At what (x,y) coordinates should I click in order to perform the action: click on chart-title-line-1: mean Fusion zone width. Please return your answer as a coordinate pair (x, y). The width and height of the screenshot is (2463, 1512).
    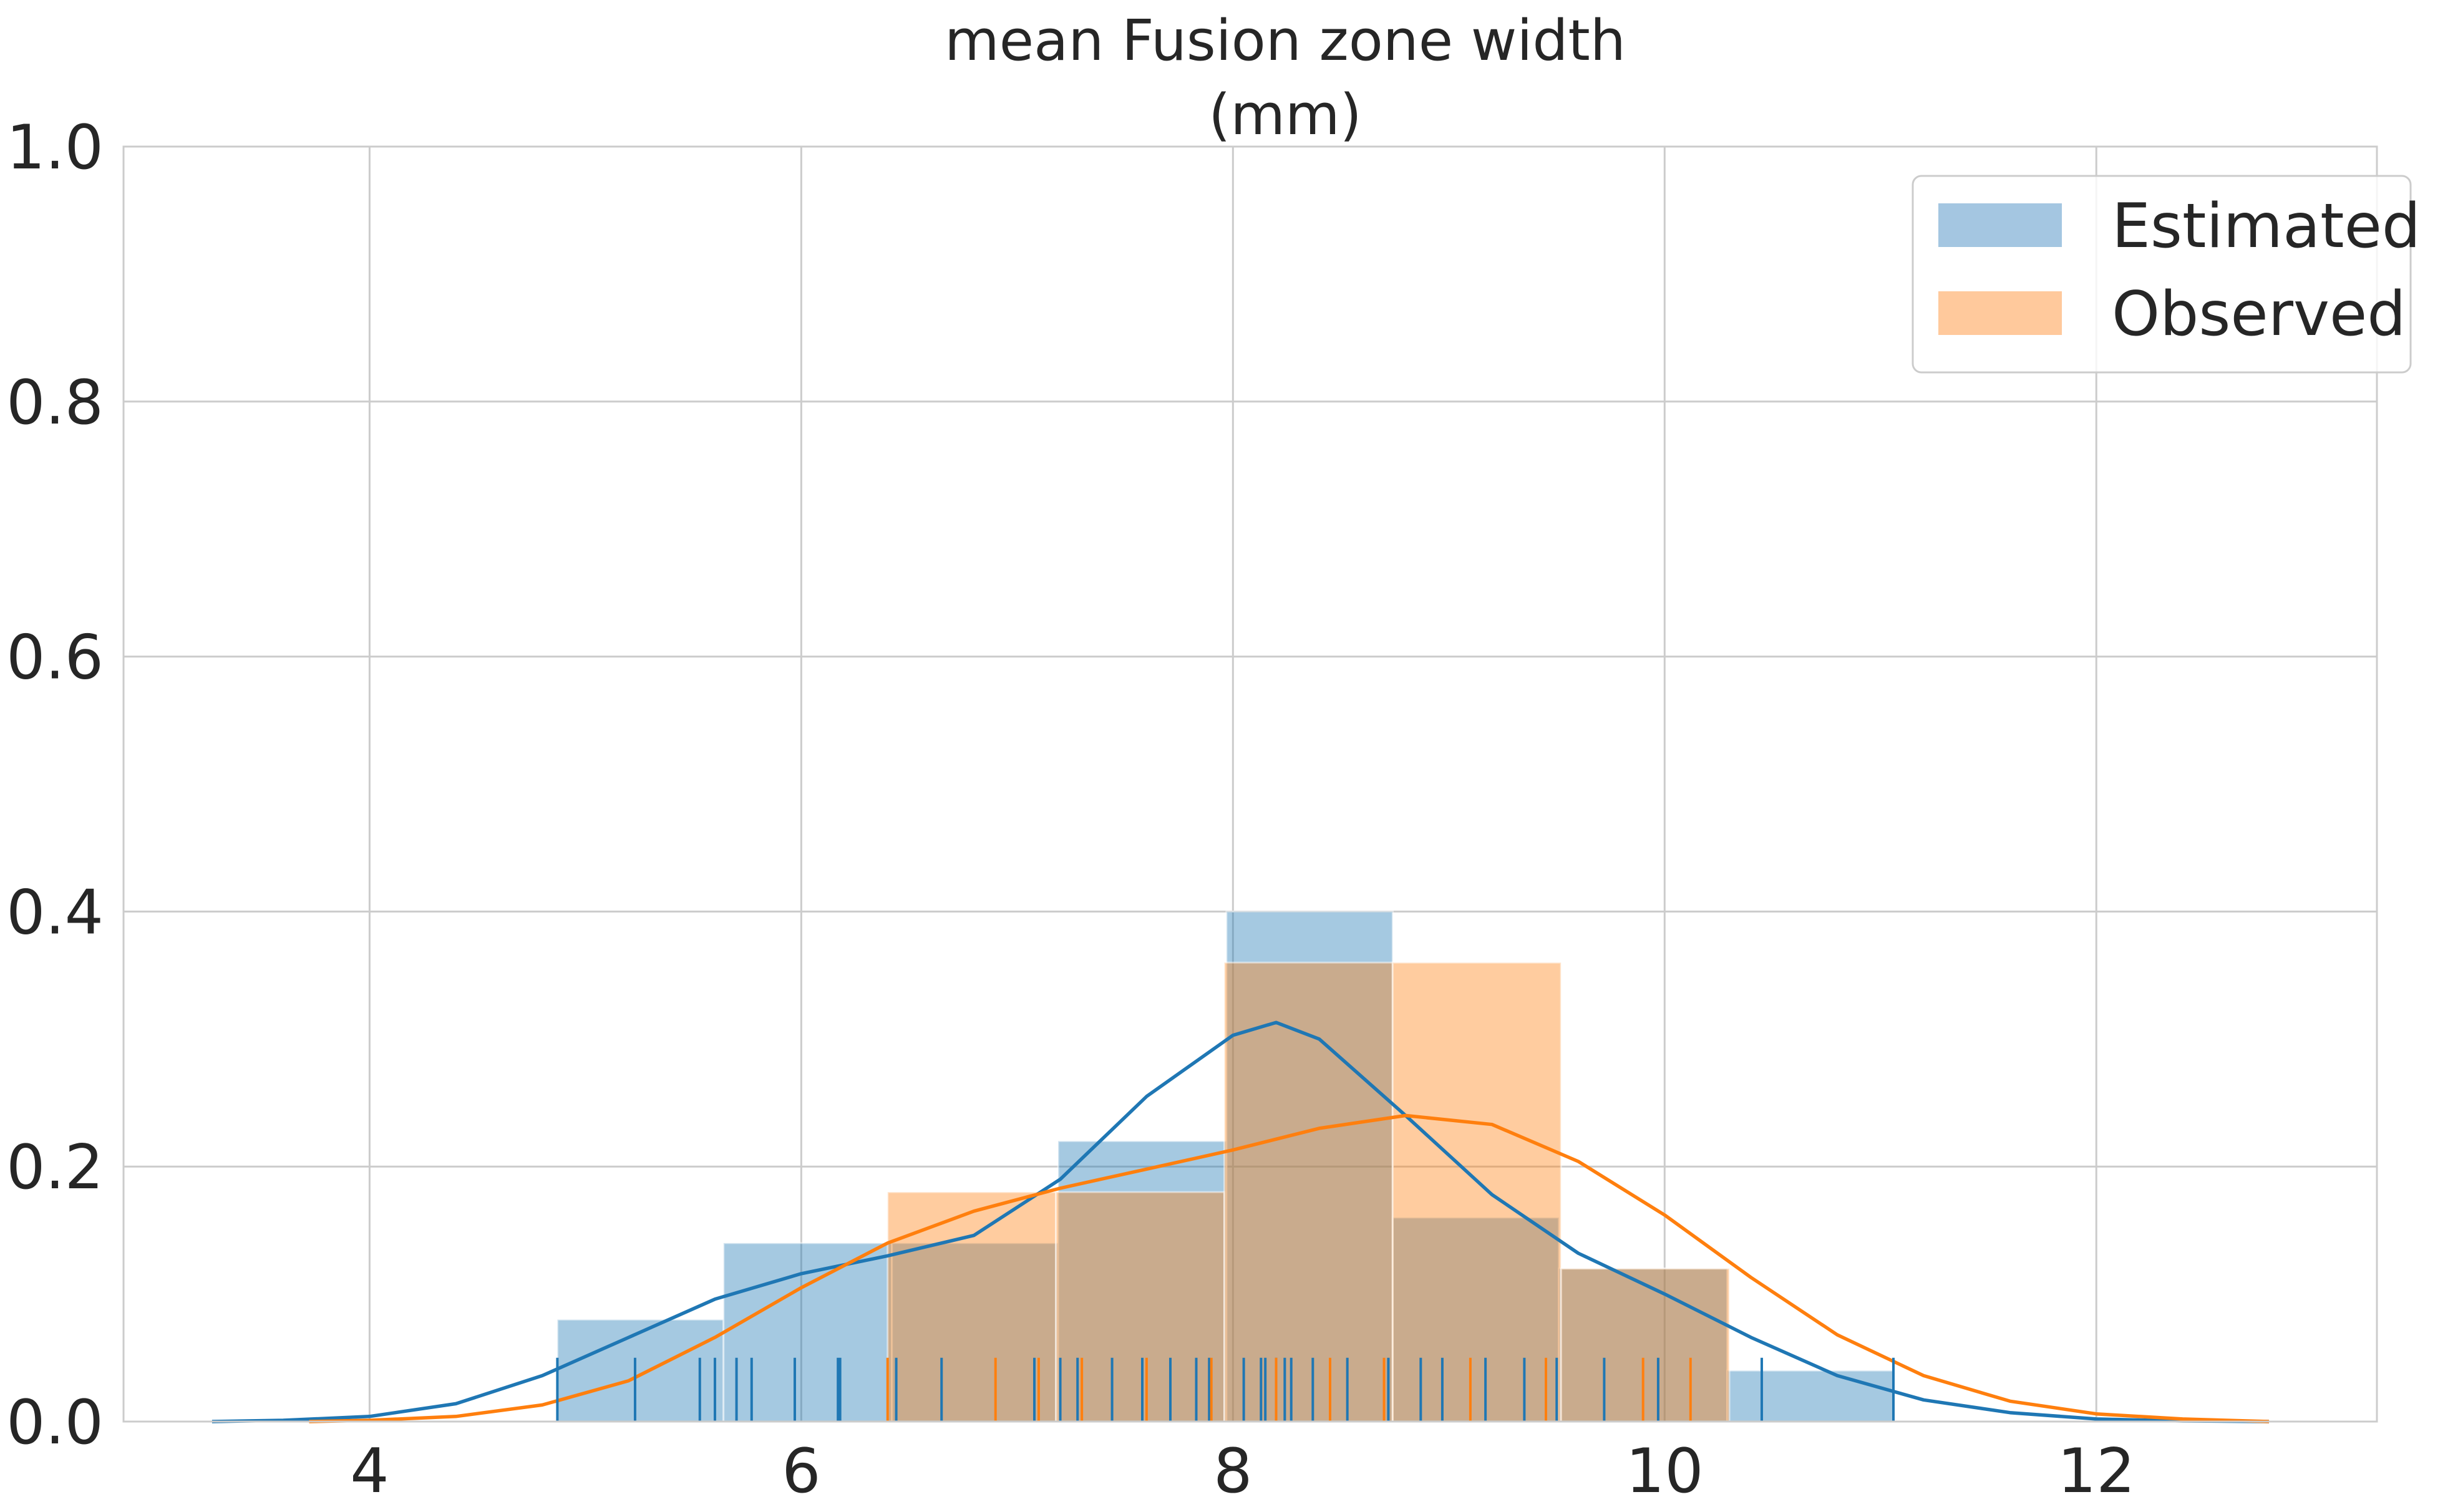
    Looking at the image, I should click on (1285, 41).